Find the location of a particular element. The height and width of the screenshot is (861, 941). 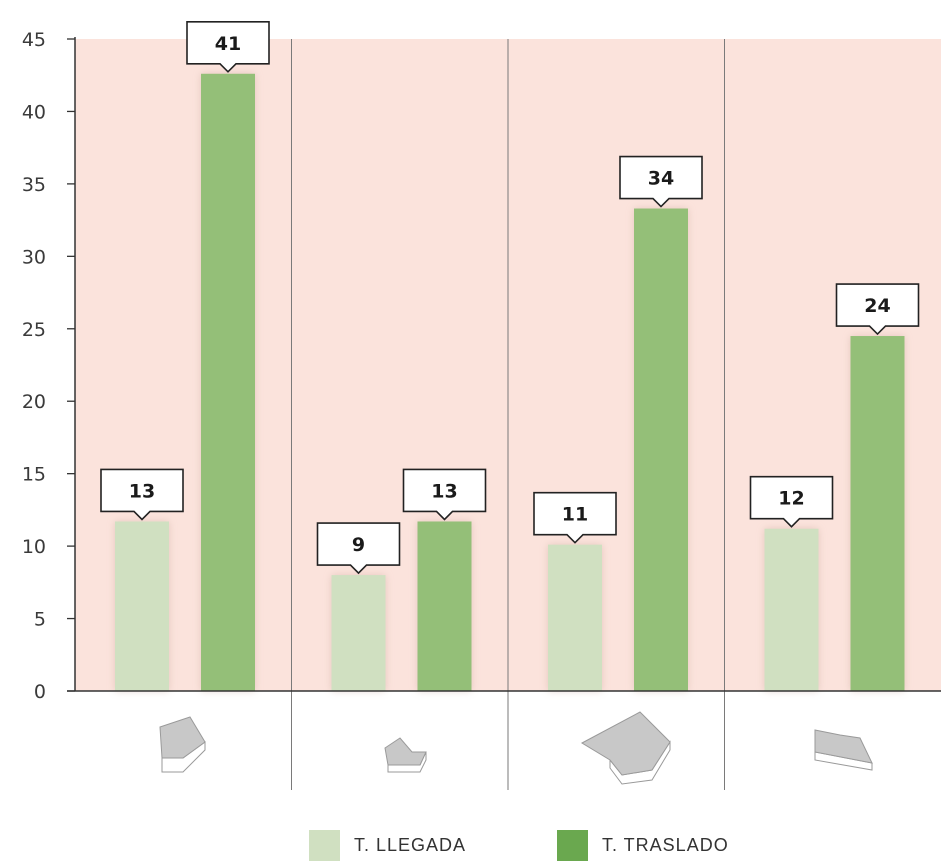

callout-label: 34 is located at coordinates (661, 179).